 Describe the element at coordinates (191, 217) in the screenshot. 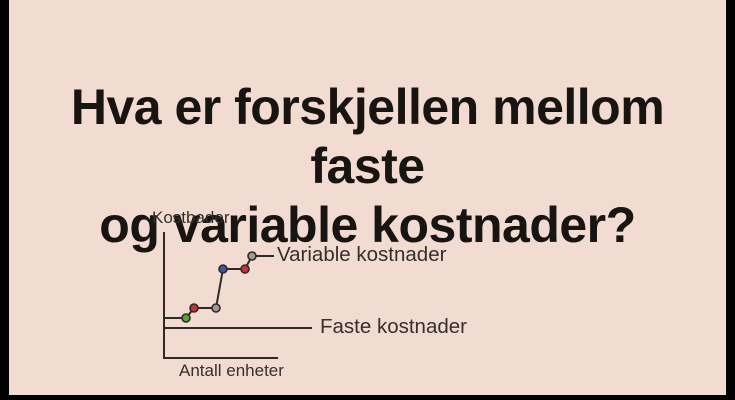

I see `y-axis-label: Kostbader` at that location.